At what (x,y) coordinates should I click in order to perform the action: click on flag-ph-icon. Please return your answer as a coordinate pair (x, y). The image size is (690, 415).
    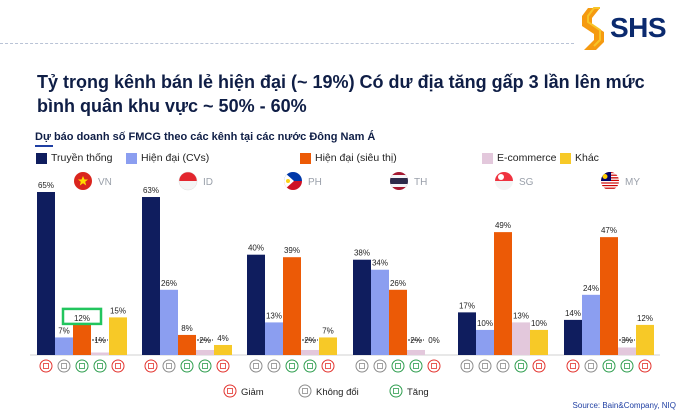
    Looking at the image, I should click on (293, 181).